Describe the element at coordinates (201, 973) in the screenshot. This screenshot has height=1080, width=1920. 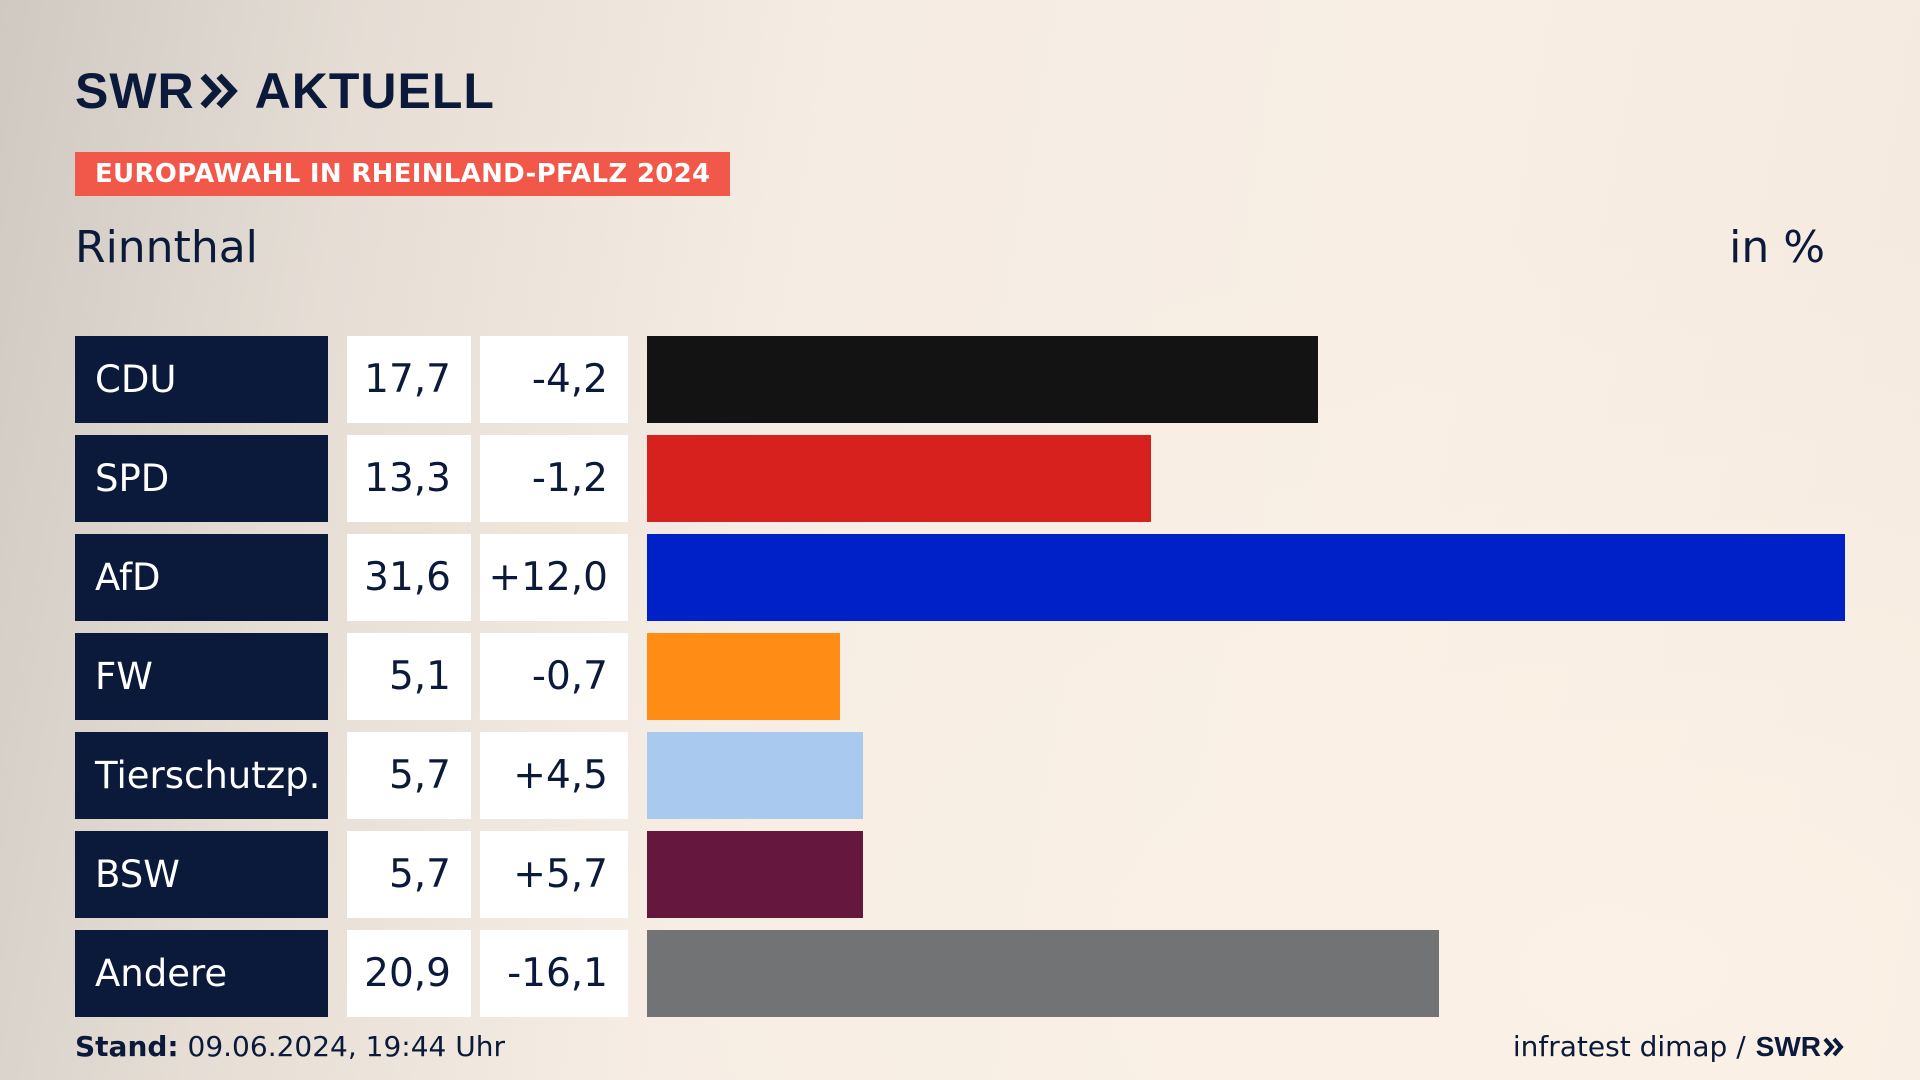
I see `party-label: Andere` at that location.